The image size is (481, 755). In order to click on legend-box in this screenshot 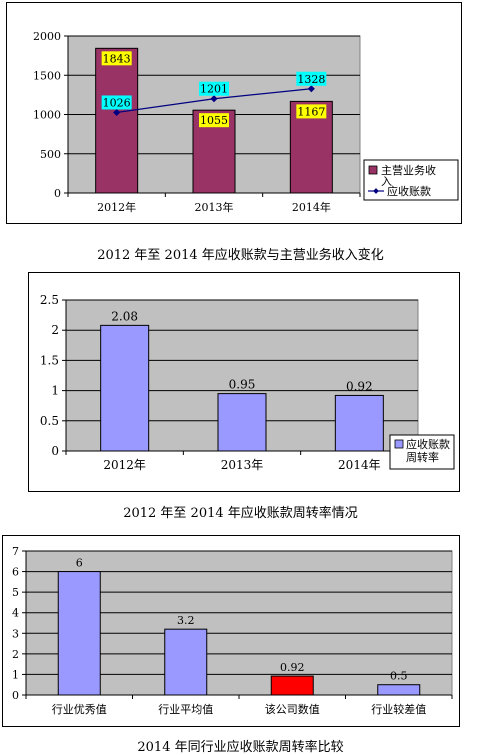, I will do `click(411, 180)`.